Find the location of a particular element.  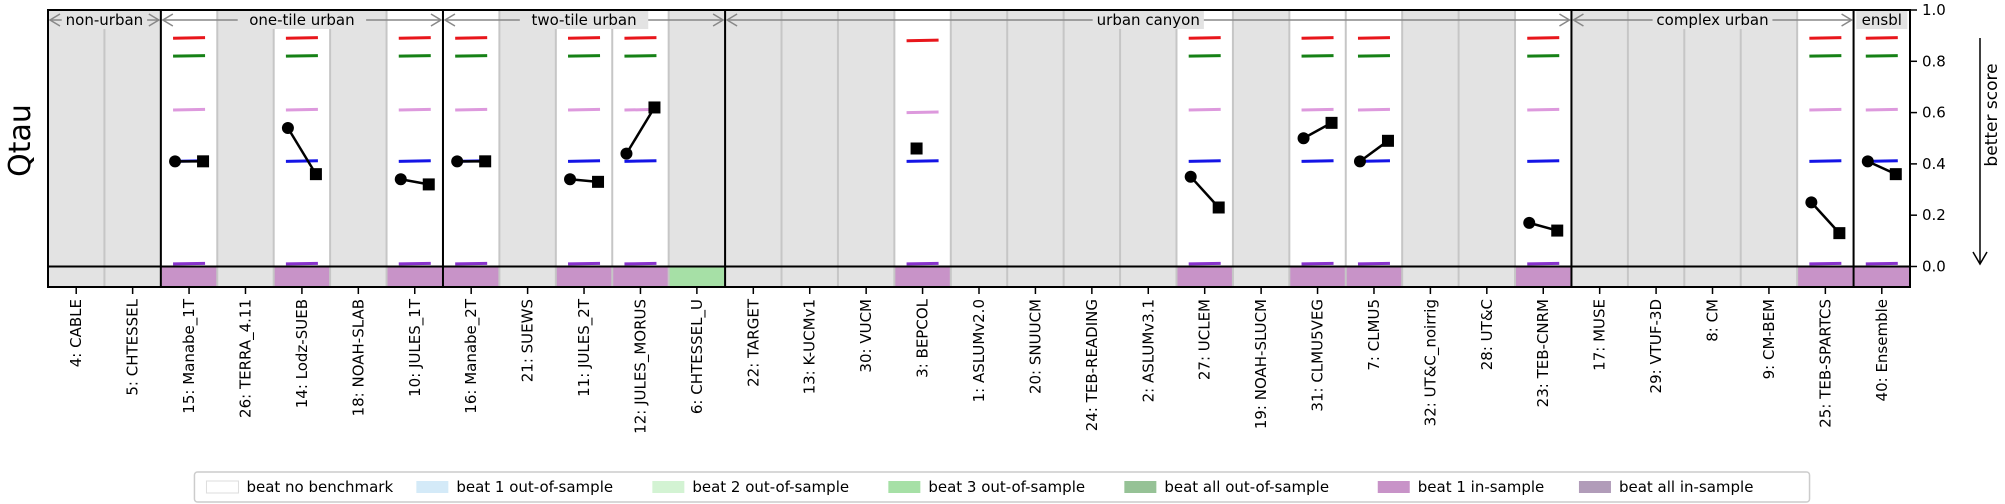

legend-label: beat 2 out-of-sample is located at coordinates (770, 487).